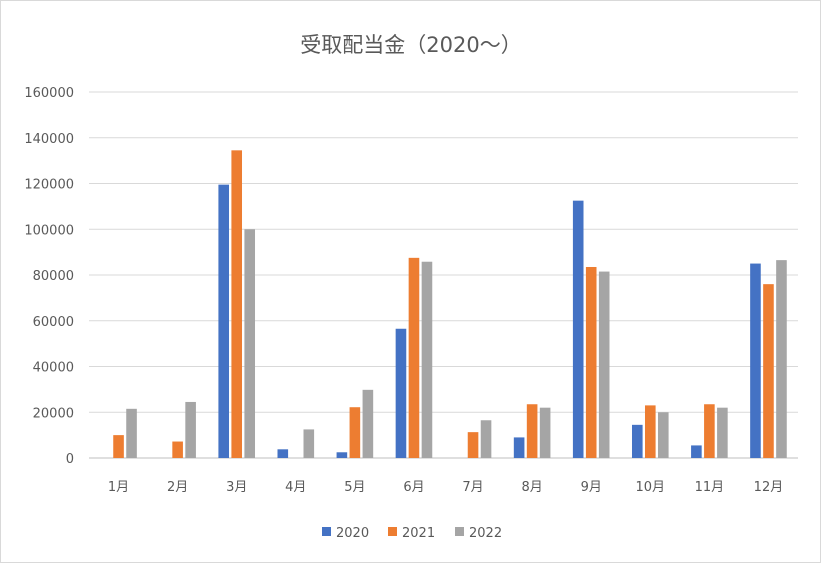 The height and width of the screenshot is (564, 821). I want to click on x-tick-label: 3月, so click(236, 487).